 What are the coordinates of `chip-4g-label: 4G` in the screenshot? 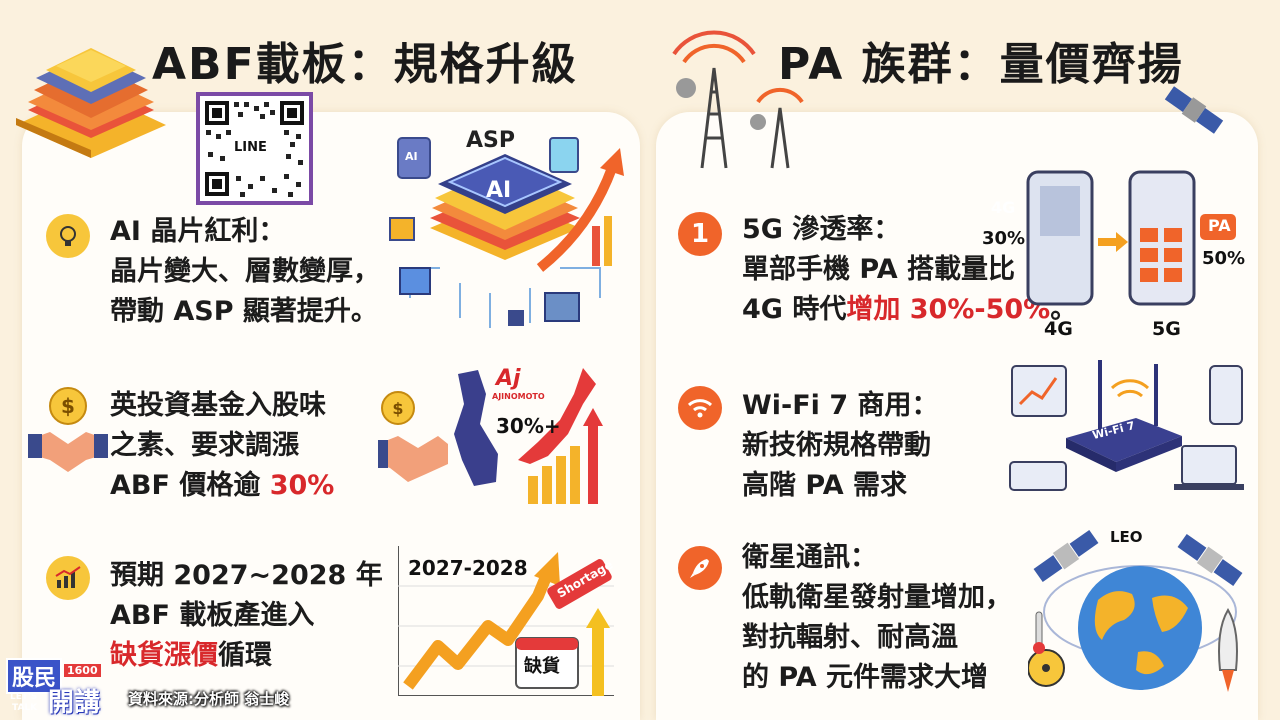 It's located at (1003, 207).